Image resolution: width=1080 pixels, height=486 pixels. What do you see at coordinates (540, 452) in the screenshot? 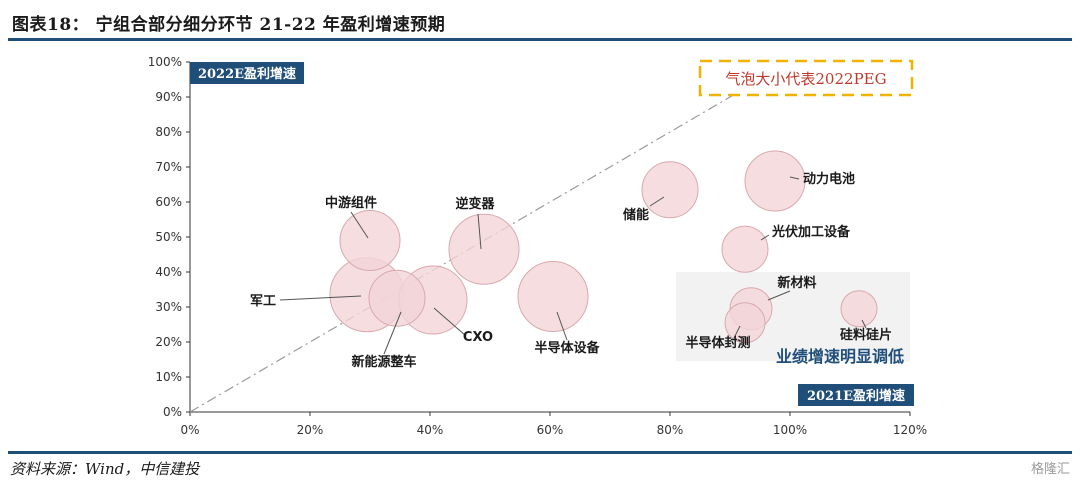
I see `bottom-rule` at bounding box center [540, 452].